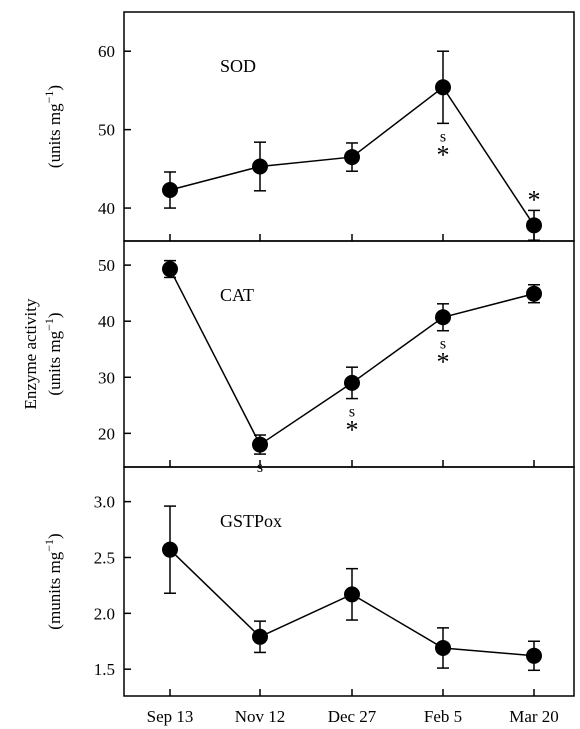 This screenshot has width=580, height=729. What do you see at coordinates (106, 208) in the screenshot?
I see `sod-ytick-label: 40` at bounding box center [106, 208].